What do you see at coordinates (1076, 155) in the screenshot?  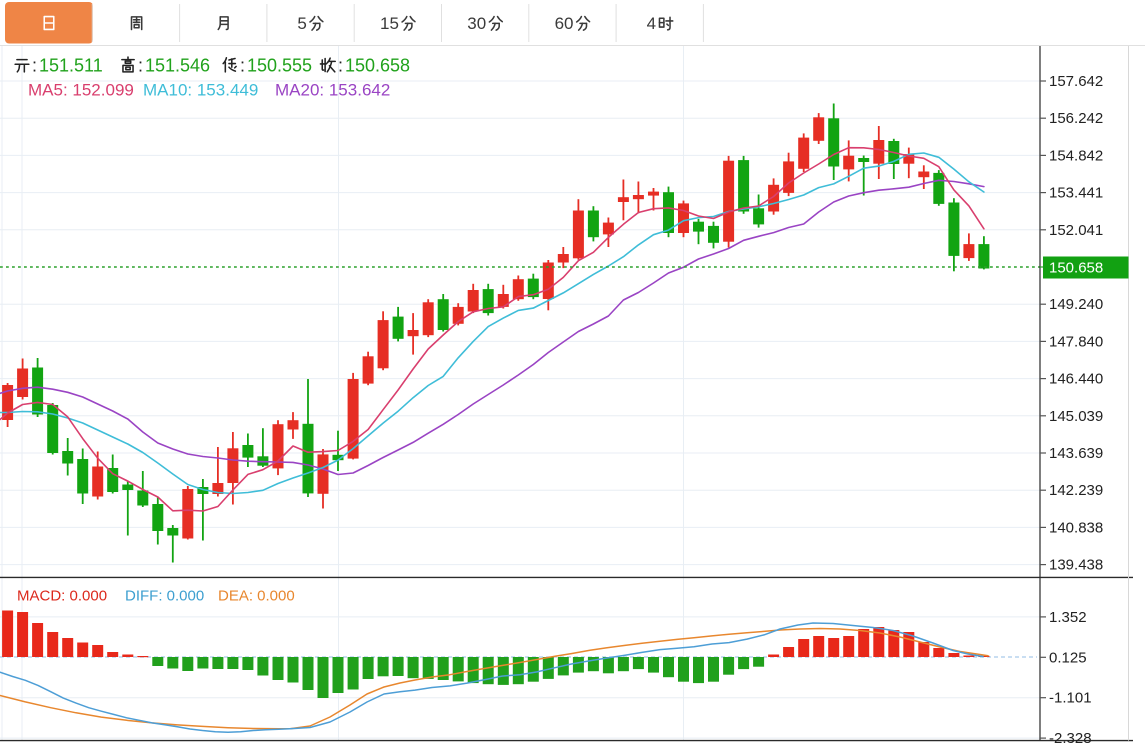 I see `svg-text: 154.842` at bounding box center [1076, 155].